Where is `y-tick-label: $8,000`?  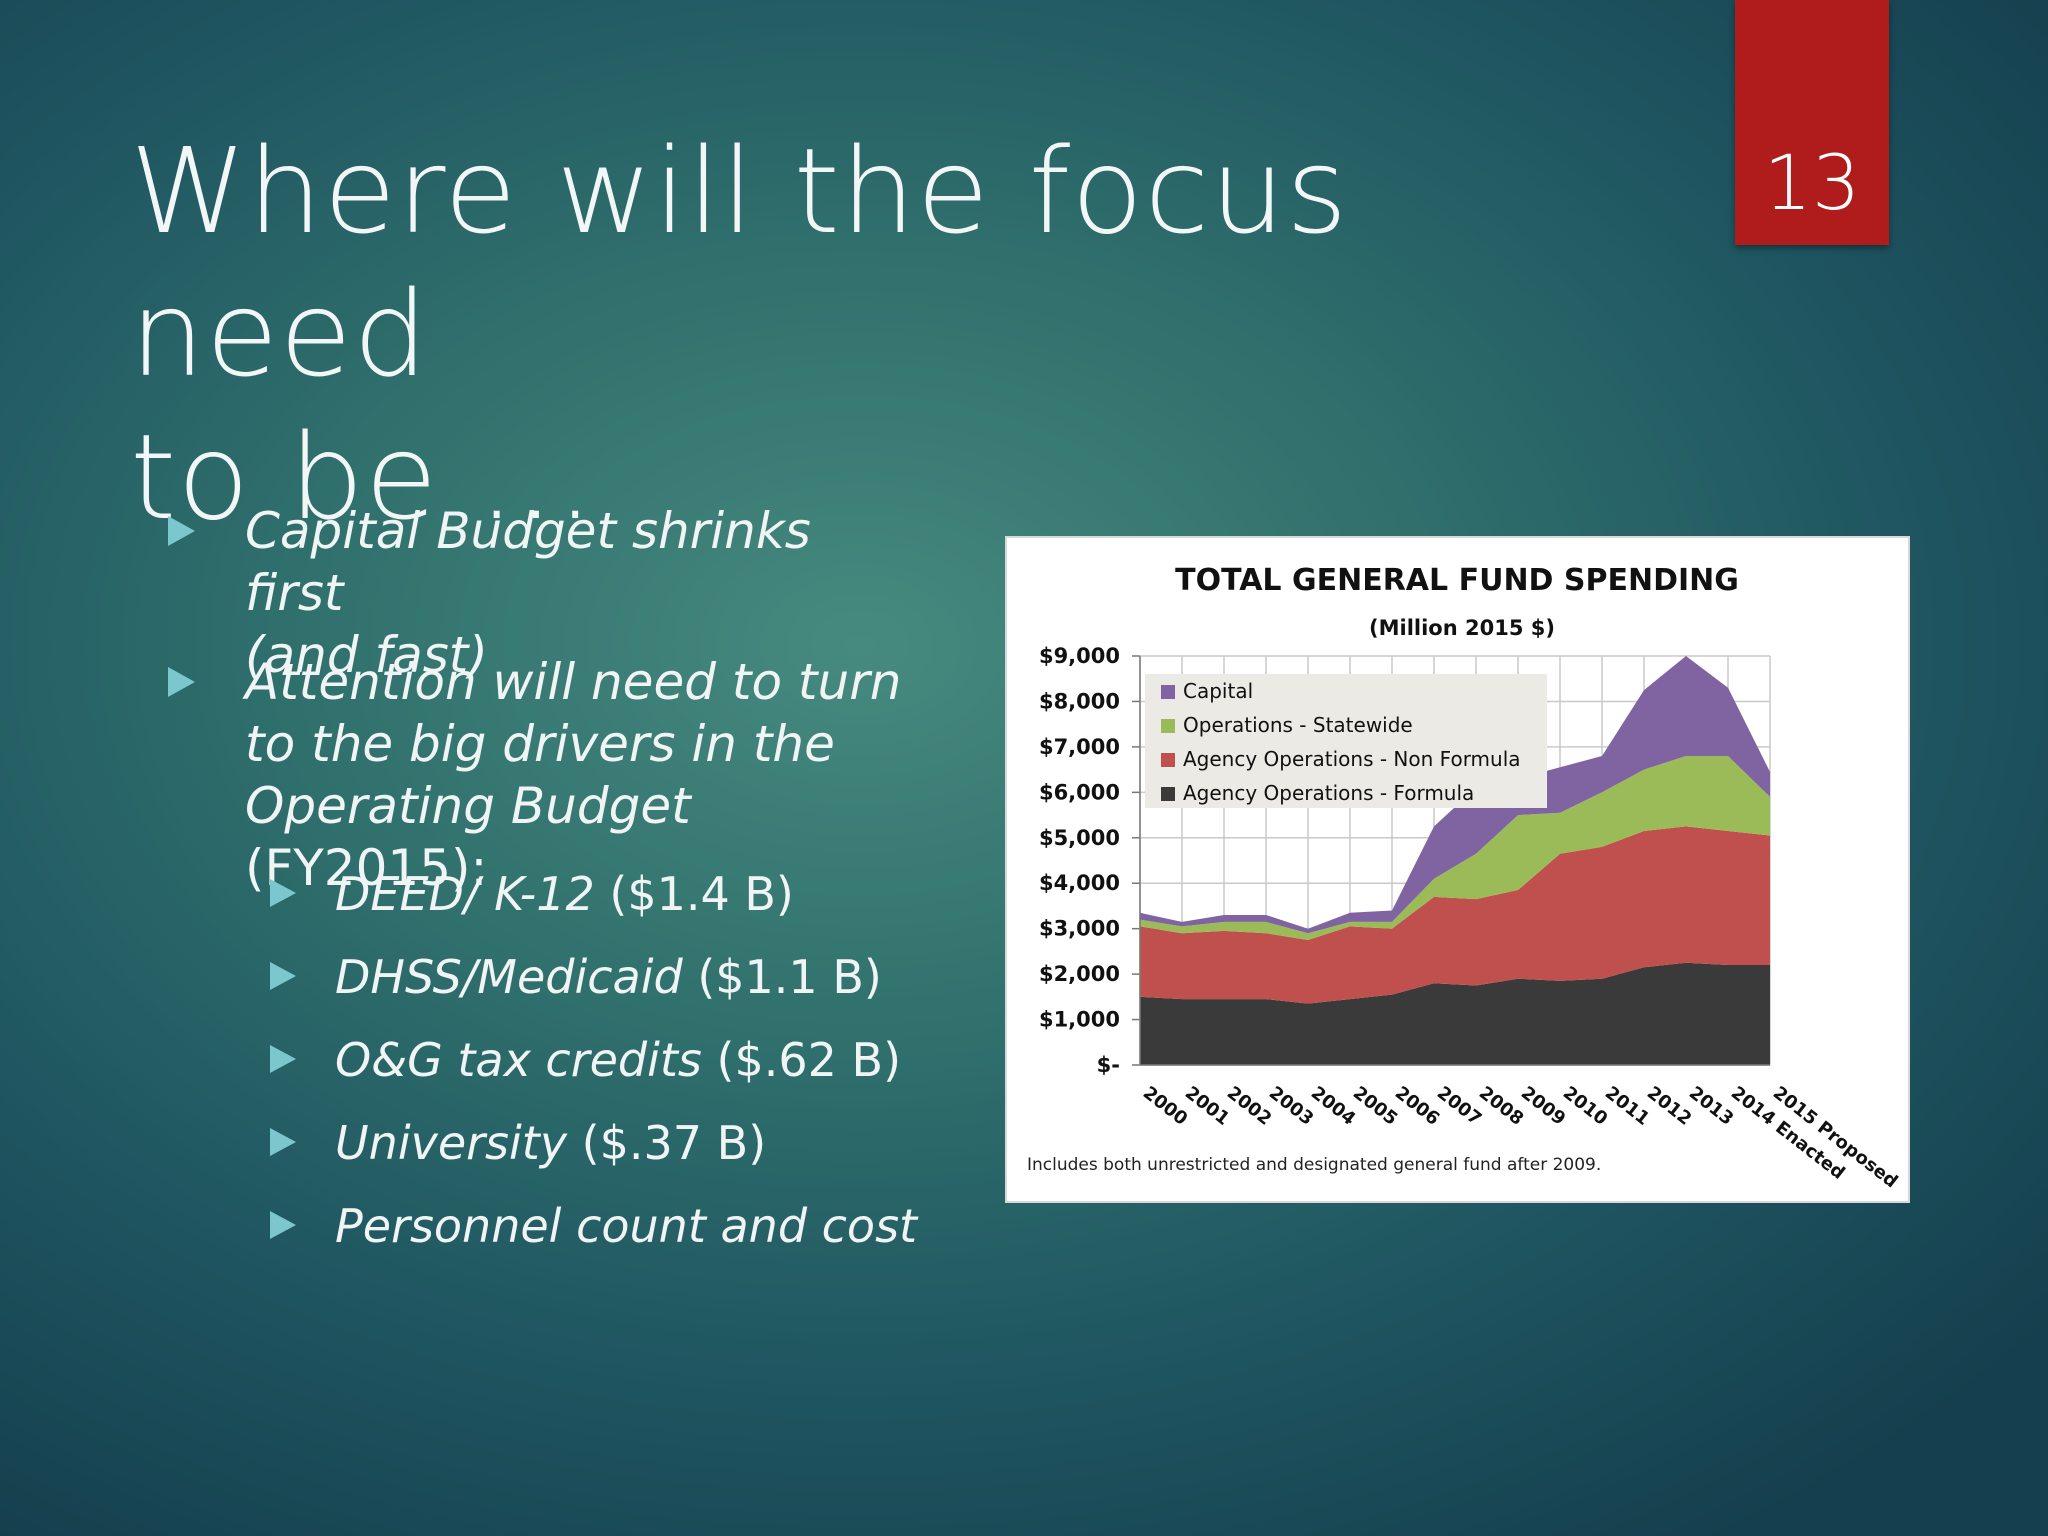
y-tick-label: $8,000 is located at coordinates (1079, 701).